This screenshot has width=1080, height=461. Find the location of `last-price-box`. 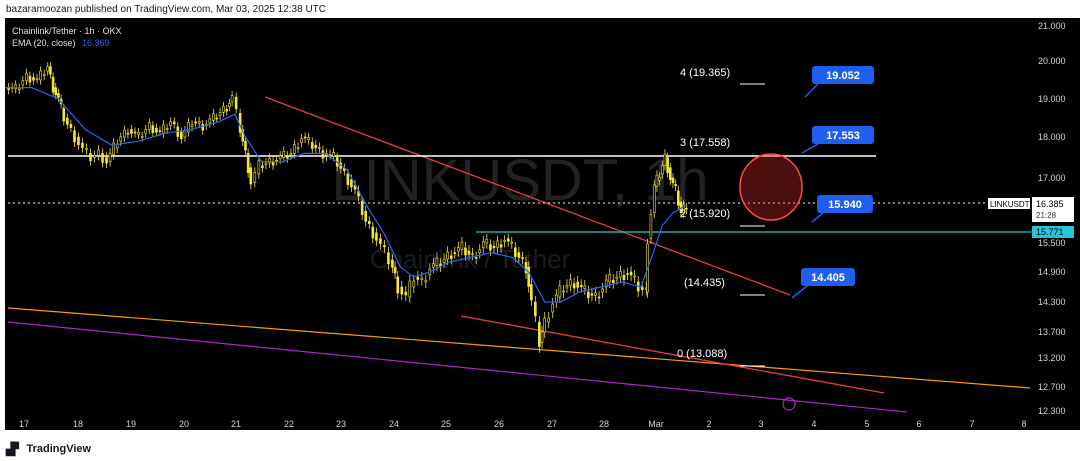

last-price-box is located at coordinates (1053, 209).